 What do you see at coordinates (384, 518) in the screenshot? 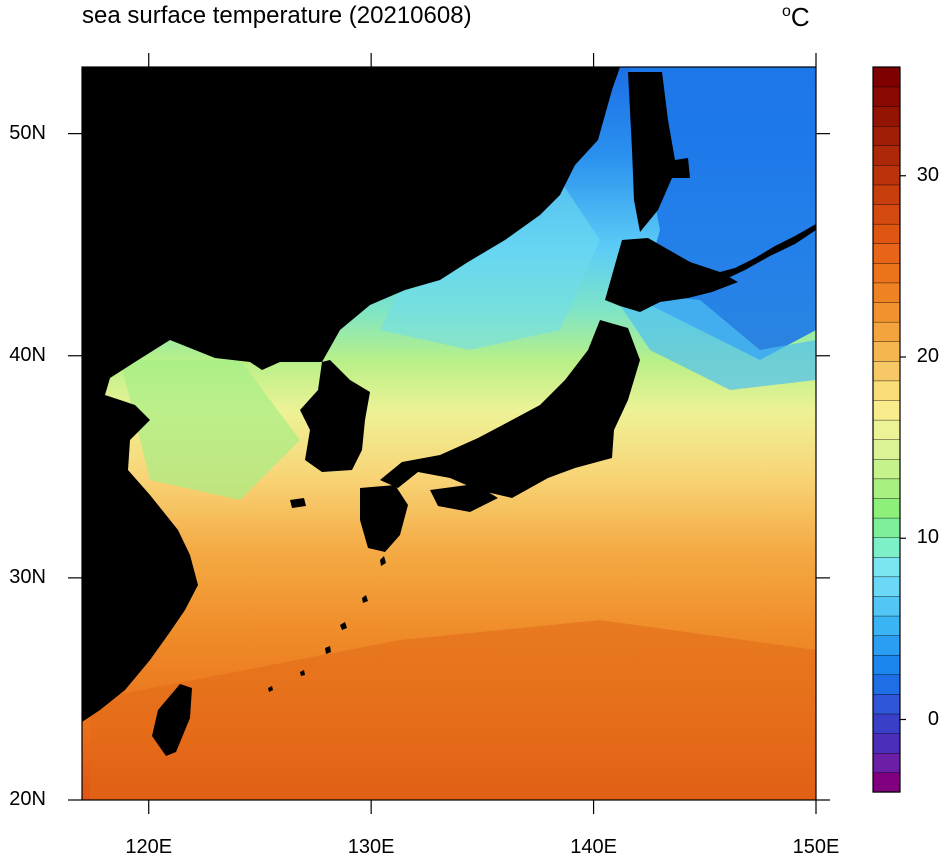
I see `kyushu` at bounding box center [384, 518].